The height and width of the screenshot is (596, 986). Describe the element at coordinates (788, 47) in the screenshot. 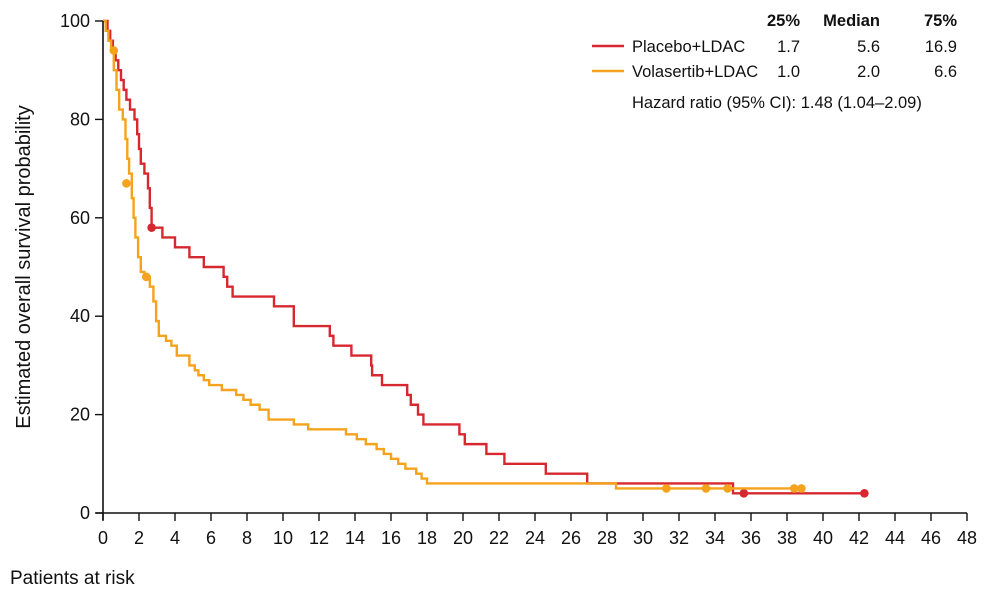

I see `legend-q25-value: 1.7` at that location.